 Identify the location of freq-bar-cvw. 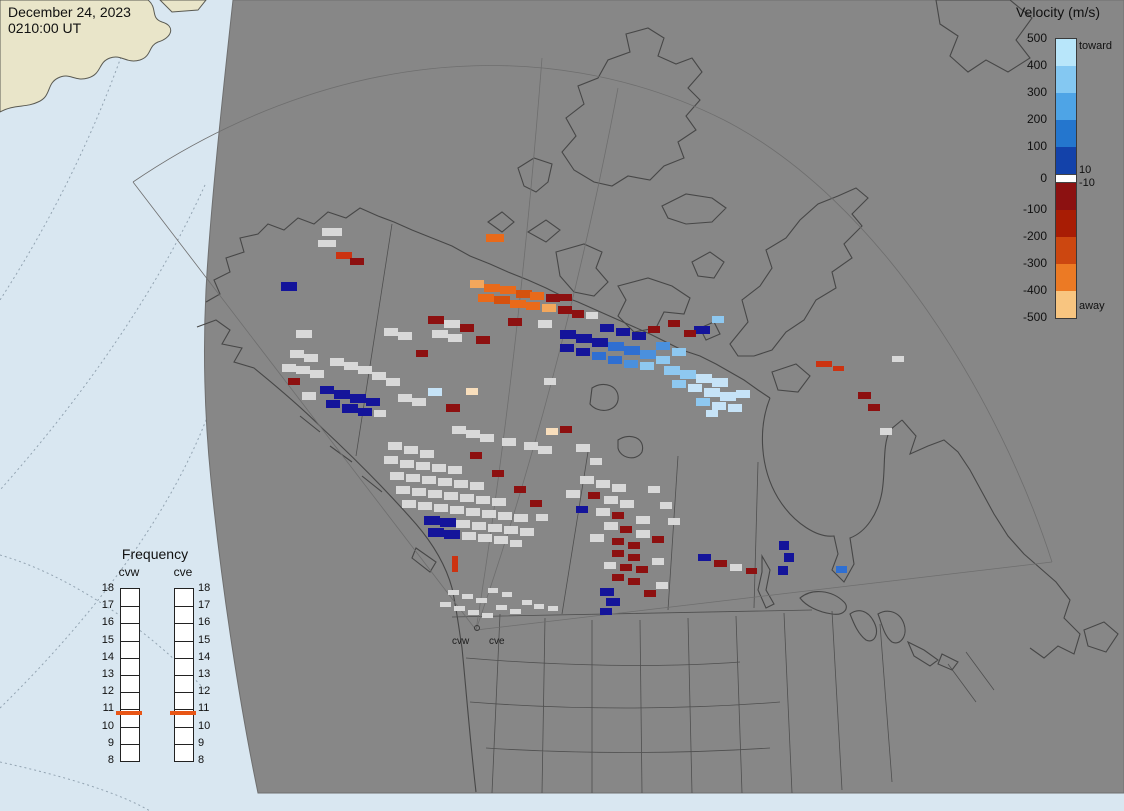
(130, 675).